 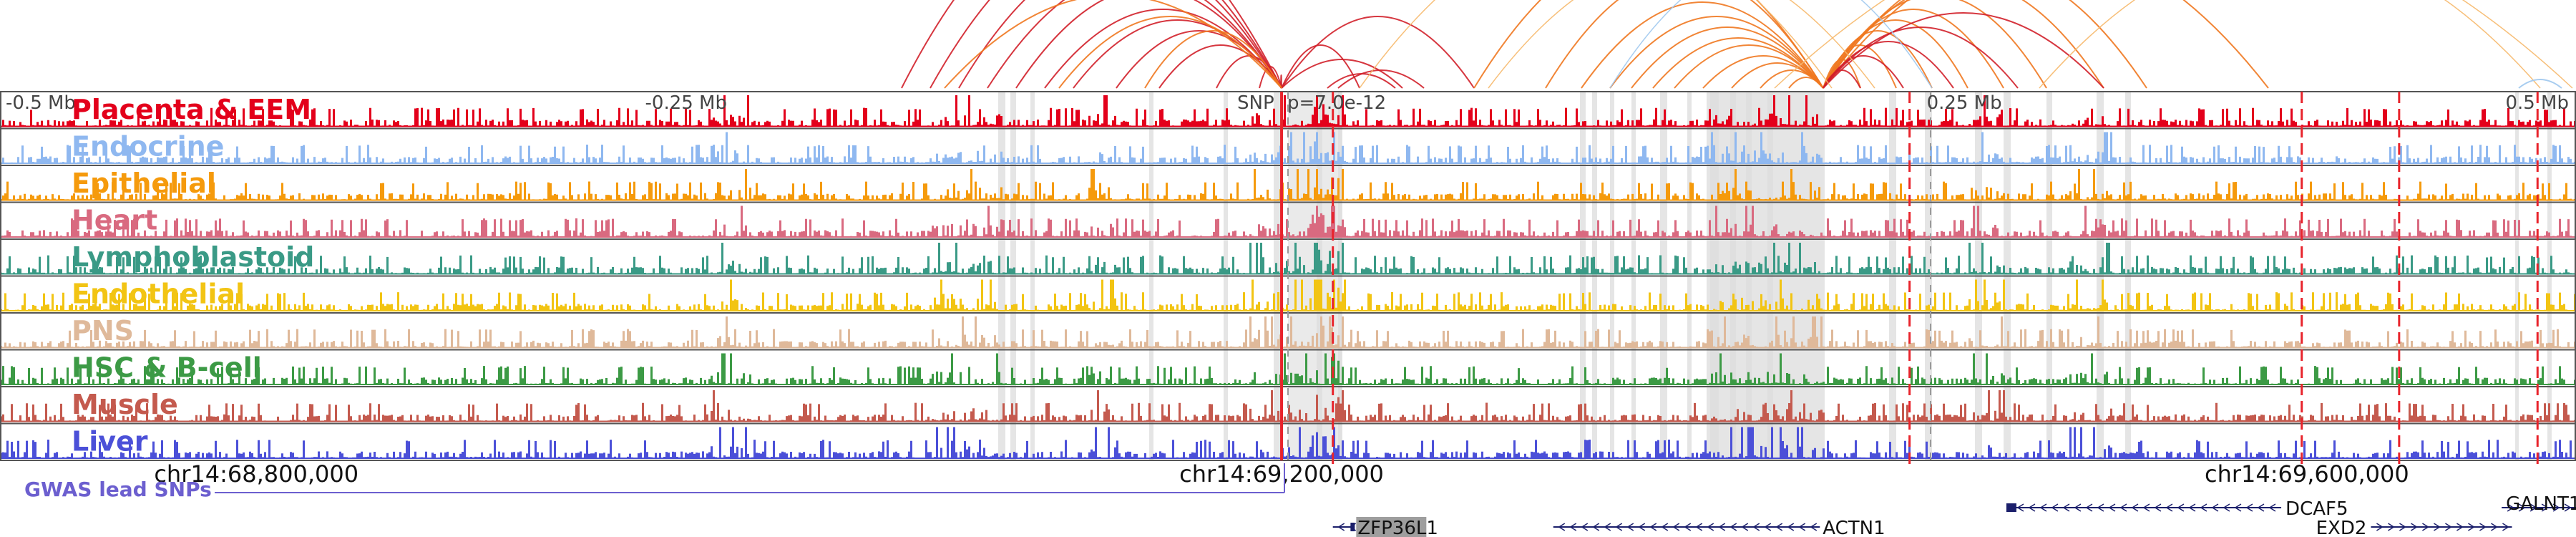 I want to click on coordinate-label: chr14:68,800,000, so click(x=256, y=474).